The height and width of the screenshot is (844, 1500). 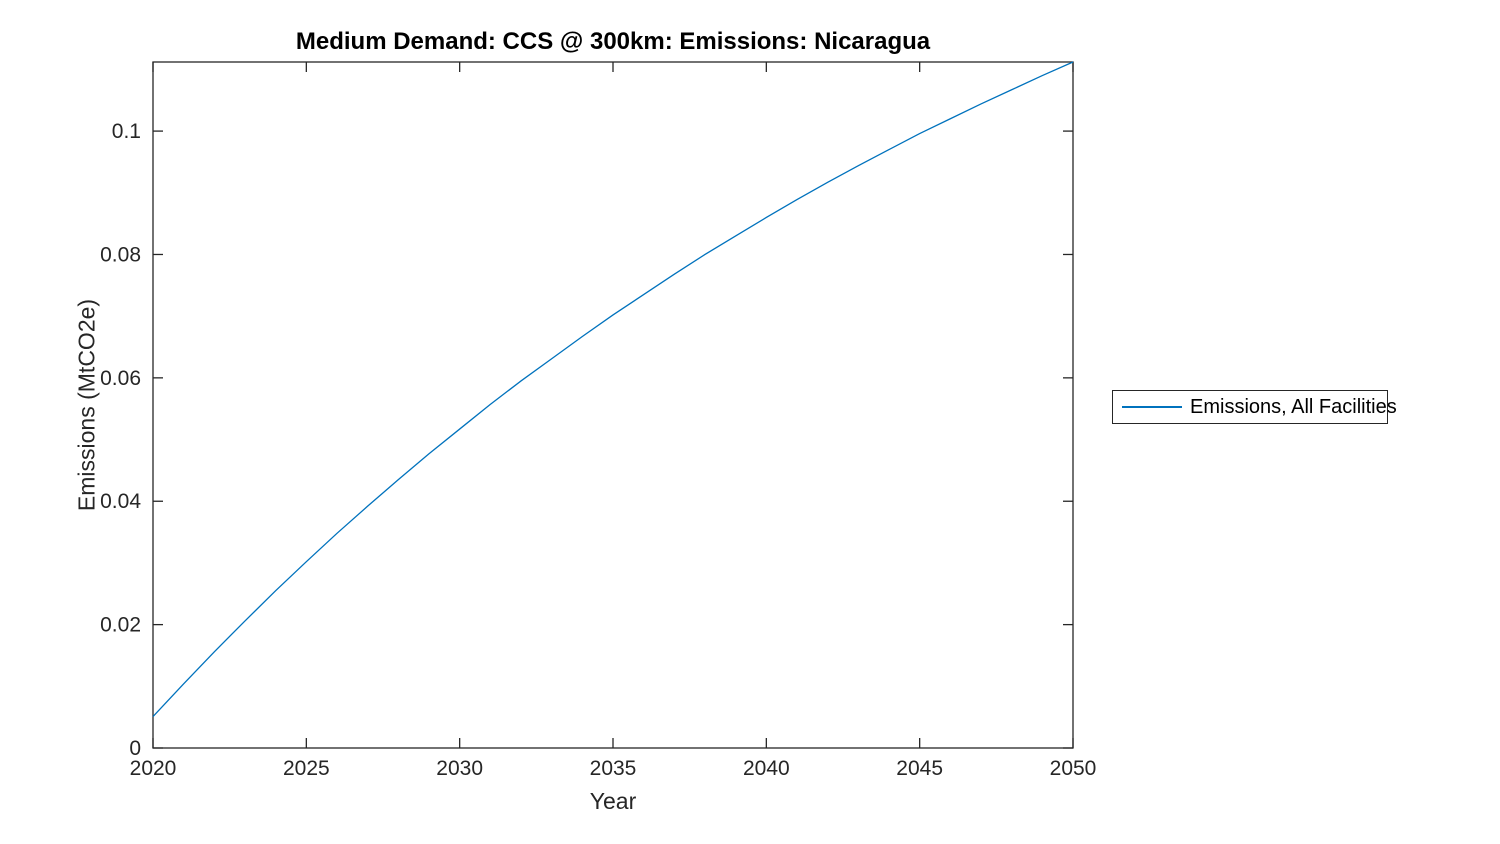 I want to click on y-axis-label: Emissions (MtCO2e), so click(x=86, y=405).